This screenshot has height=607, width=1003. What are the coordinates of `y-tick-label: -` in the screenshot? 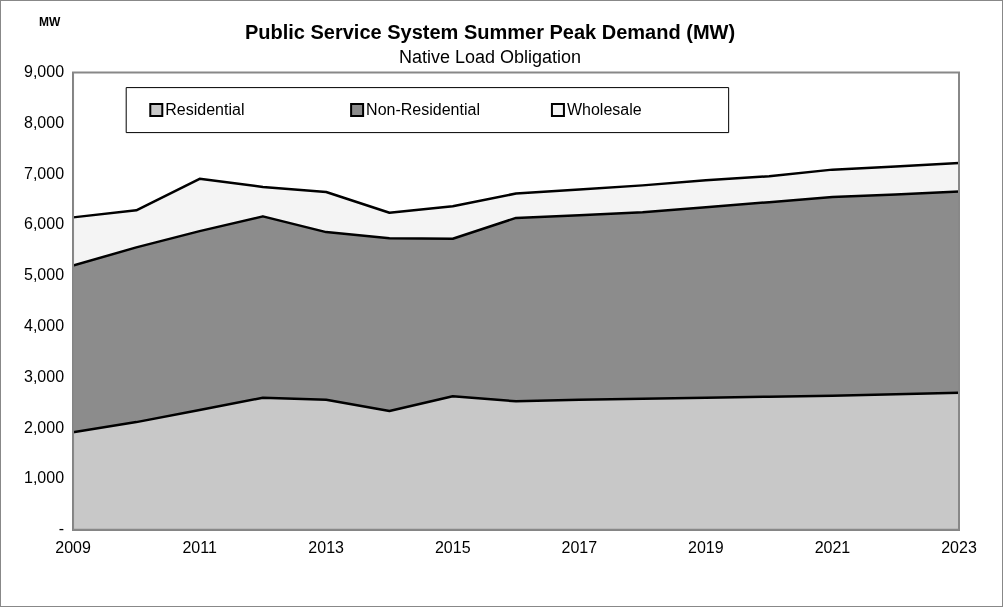 It's located at (61, 529).